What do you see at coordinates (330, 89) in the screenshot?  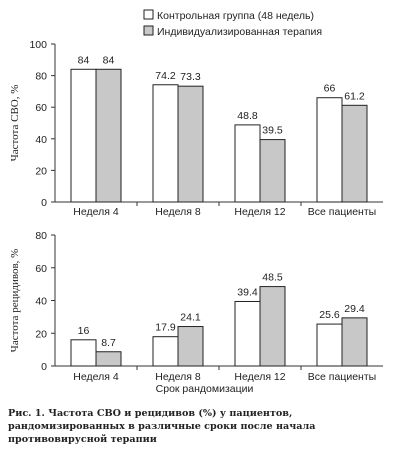 I see `data-label: 66` at bounding box center [330, 89].